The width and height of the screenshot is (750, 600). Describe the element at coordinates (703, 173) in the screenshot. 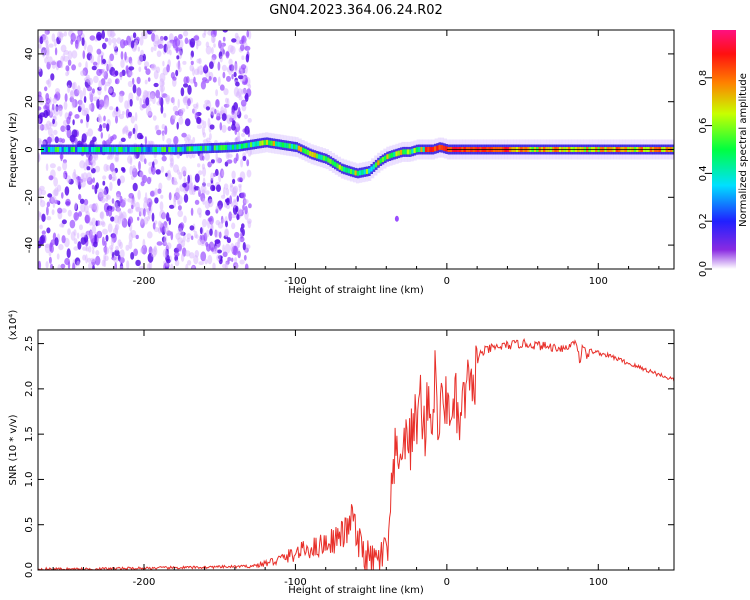

I see `colorbar-tick-label: 0.4` at that location.